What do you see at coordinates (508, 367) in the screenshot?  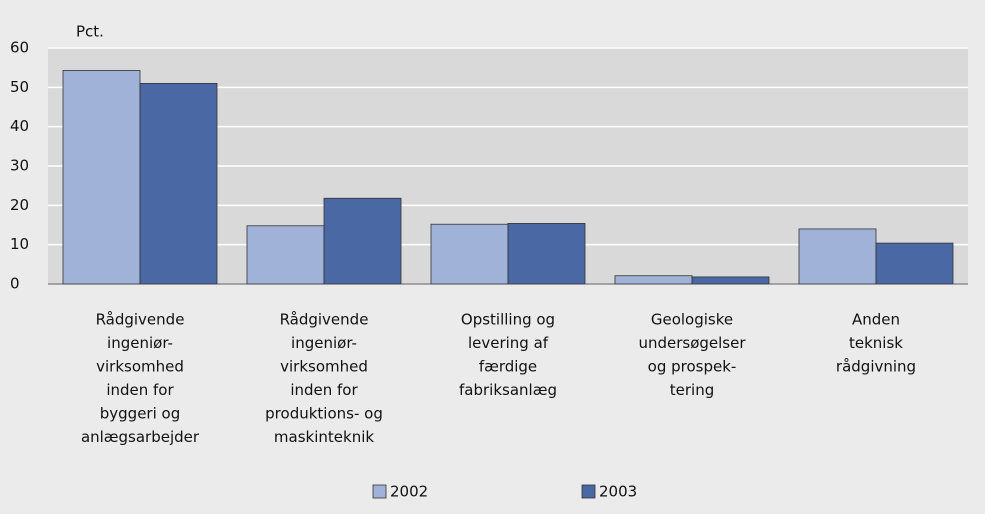 I see `x-tick-label: færdige` at bounding box center [508, 367].